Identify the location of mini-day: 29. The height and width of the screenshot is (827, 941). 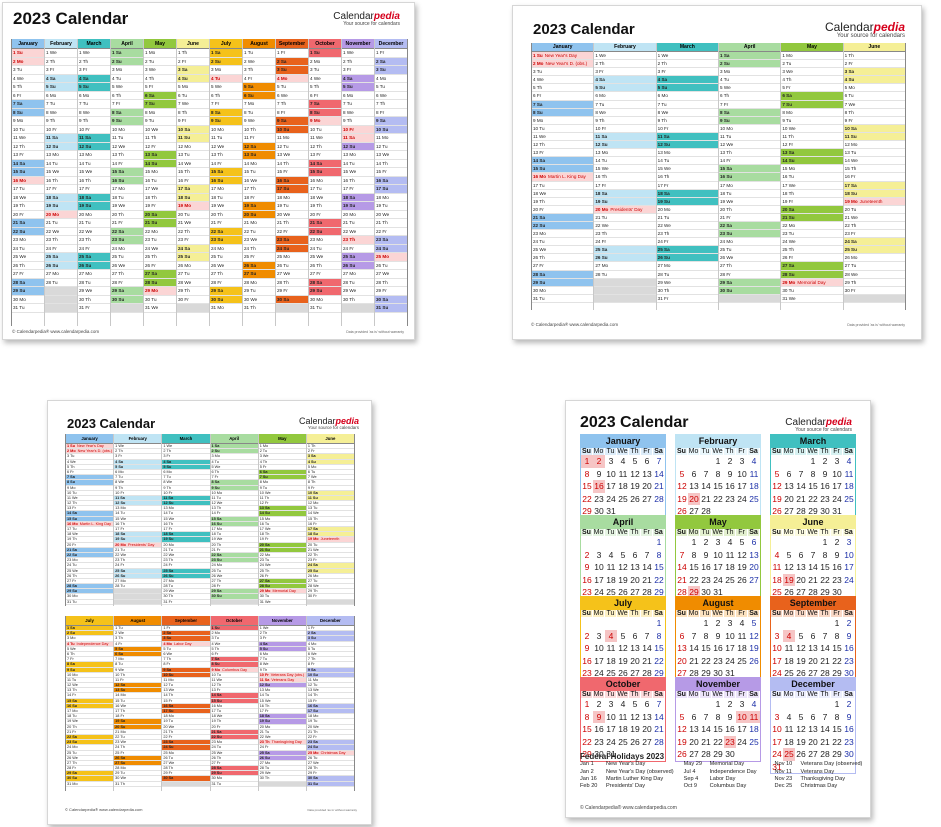
(694, 592).